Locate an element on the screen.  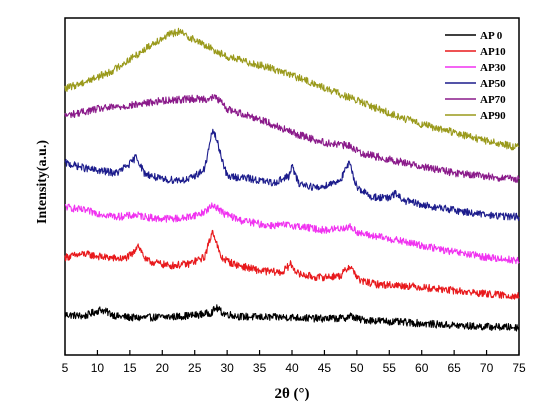
x-tick-label-35: 35 is located at coordinates (260, 368).